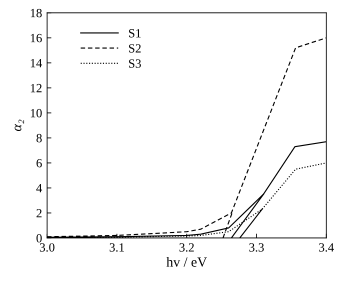  What do you see at coordinates (39, 213) in the screenshot?
I see `y-tick-label: 2` at bounding box center [39, 213].